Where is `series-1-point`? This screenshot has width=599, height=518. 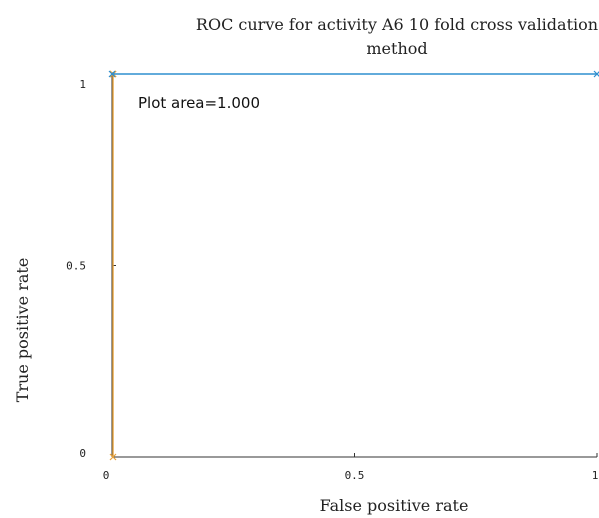 series-1-point is located at coordinates (113, 457).